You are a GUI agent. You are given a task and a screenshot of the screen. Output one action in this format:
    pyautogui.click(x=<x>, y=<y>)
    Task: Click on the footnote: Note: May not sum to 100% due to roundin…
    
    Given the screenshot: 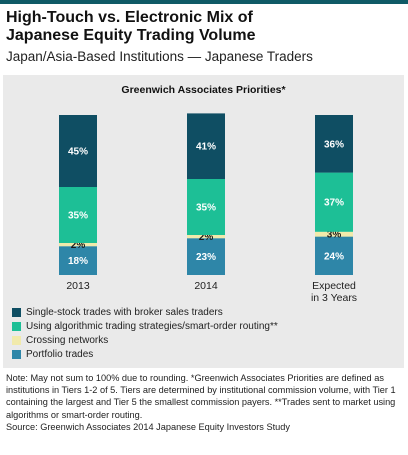 What is the action you would take?
    pyautogui.click(x=204, y=402)
    